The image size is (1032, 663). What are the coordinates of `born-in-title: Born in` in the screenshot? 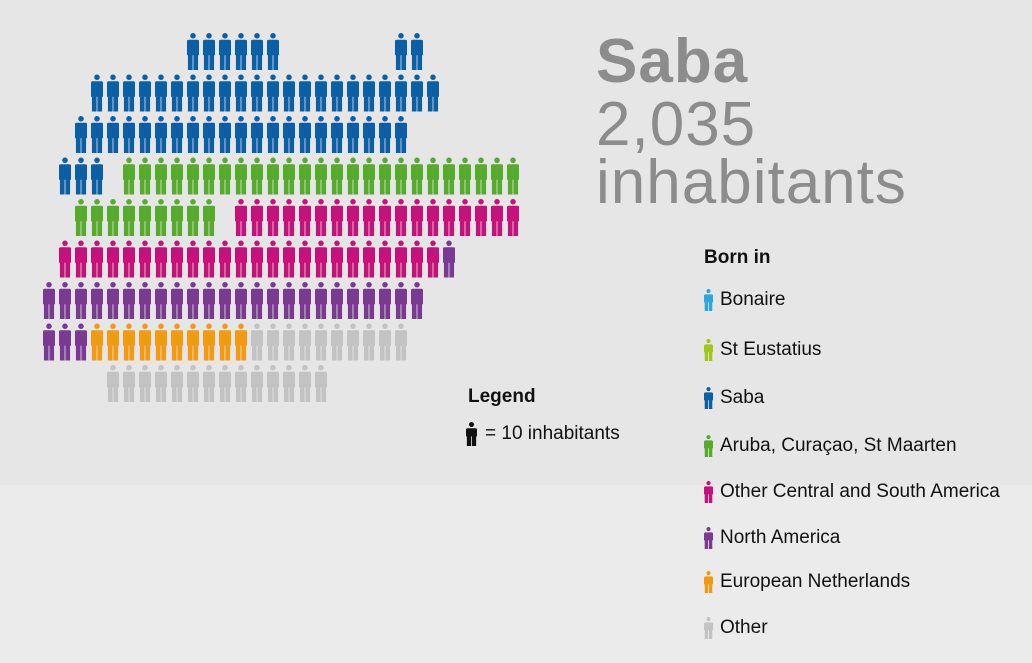 It's located at (737, 257).